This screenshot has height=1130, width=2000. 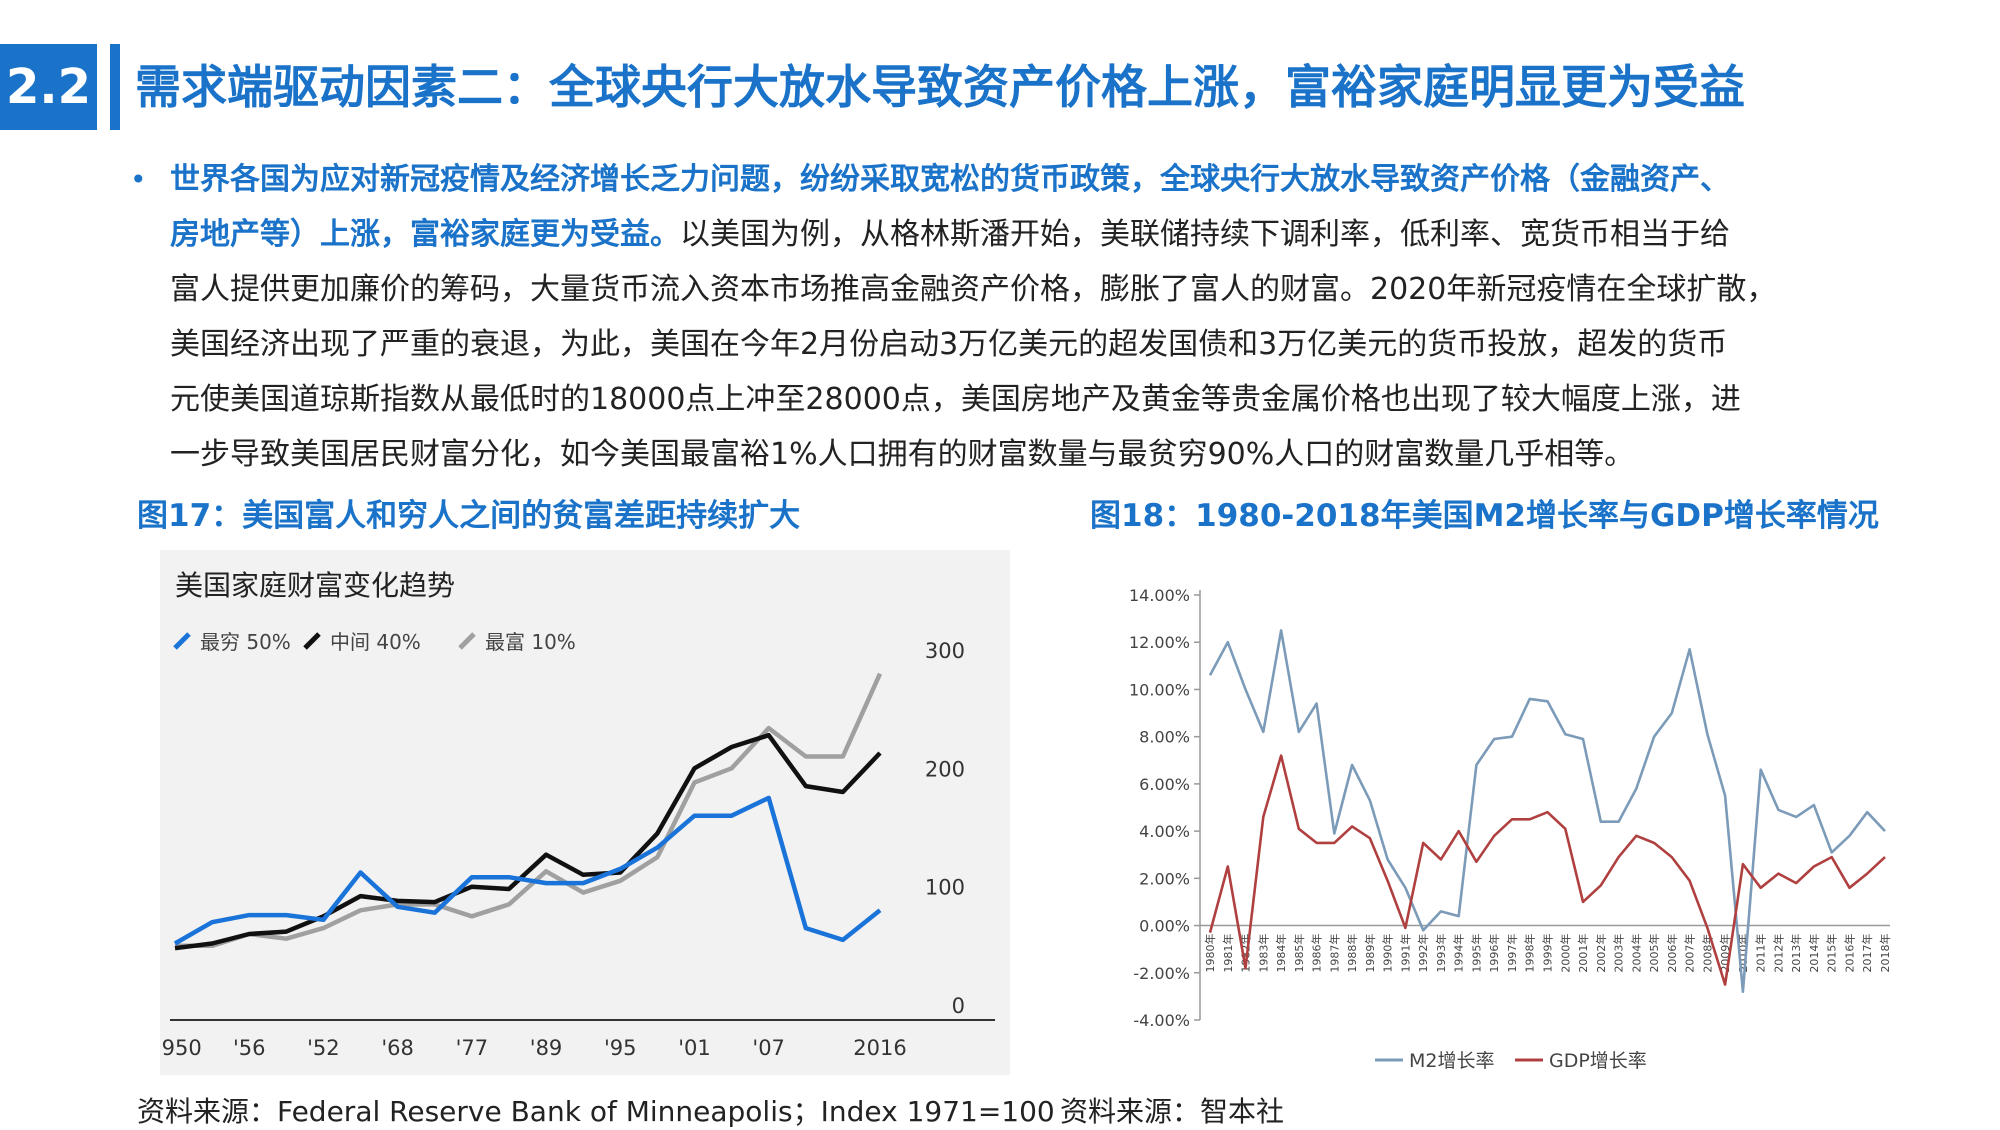 What do you see at coordinates (1565, 953) in the screenshot?
I see `chart2-x-tick-label: 2000年` at bounding box center [1565, 953].